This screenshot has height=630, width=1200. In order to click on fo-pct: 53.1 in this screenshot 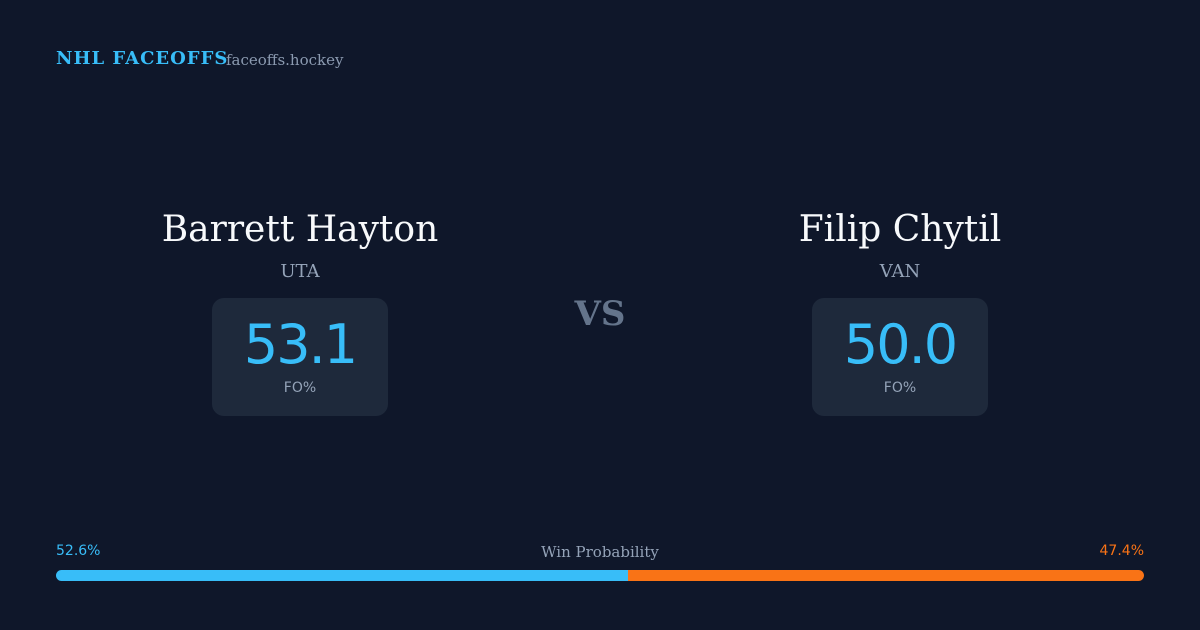, I will do `click(300, 344)`.